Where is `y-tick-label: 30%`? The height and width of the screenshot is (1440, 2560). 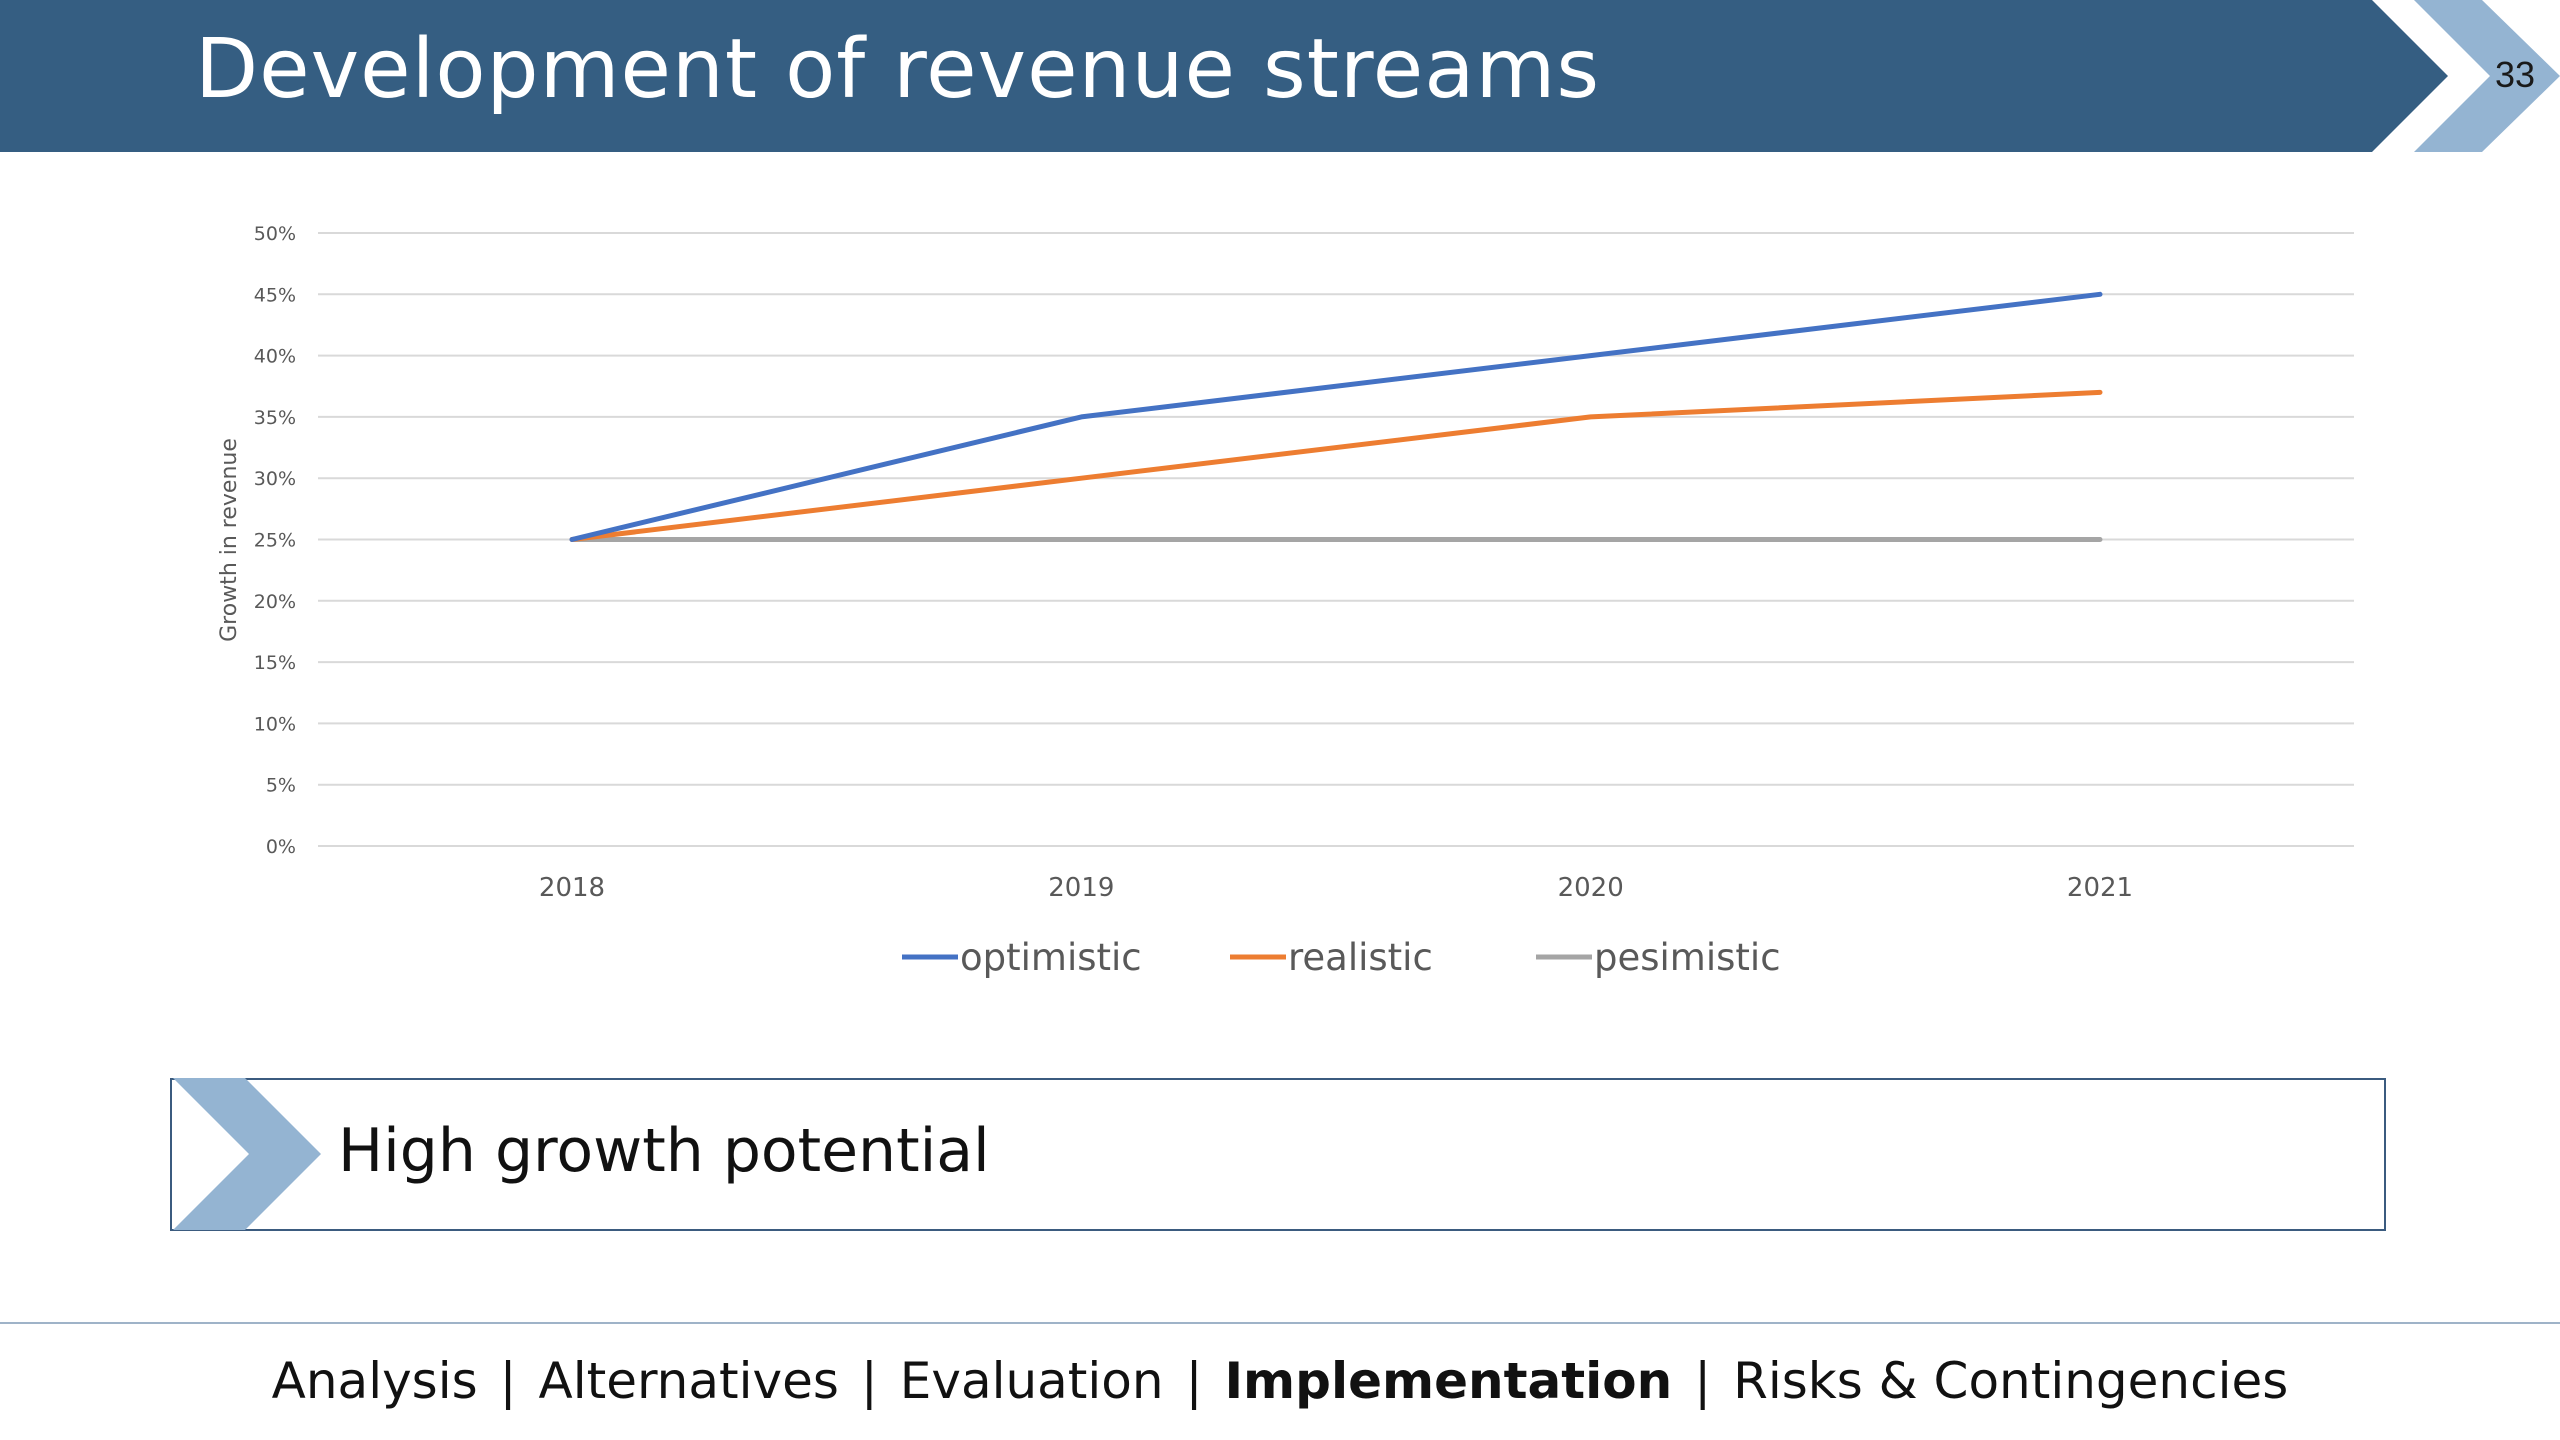
y-tick-label: 30% is located at coordinates (275, 479).